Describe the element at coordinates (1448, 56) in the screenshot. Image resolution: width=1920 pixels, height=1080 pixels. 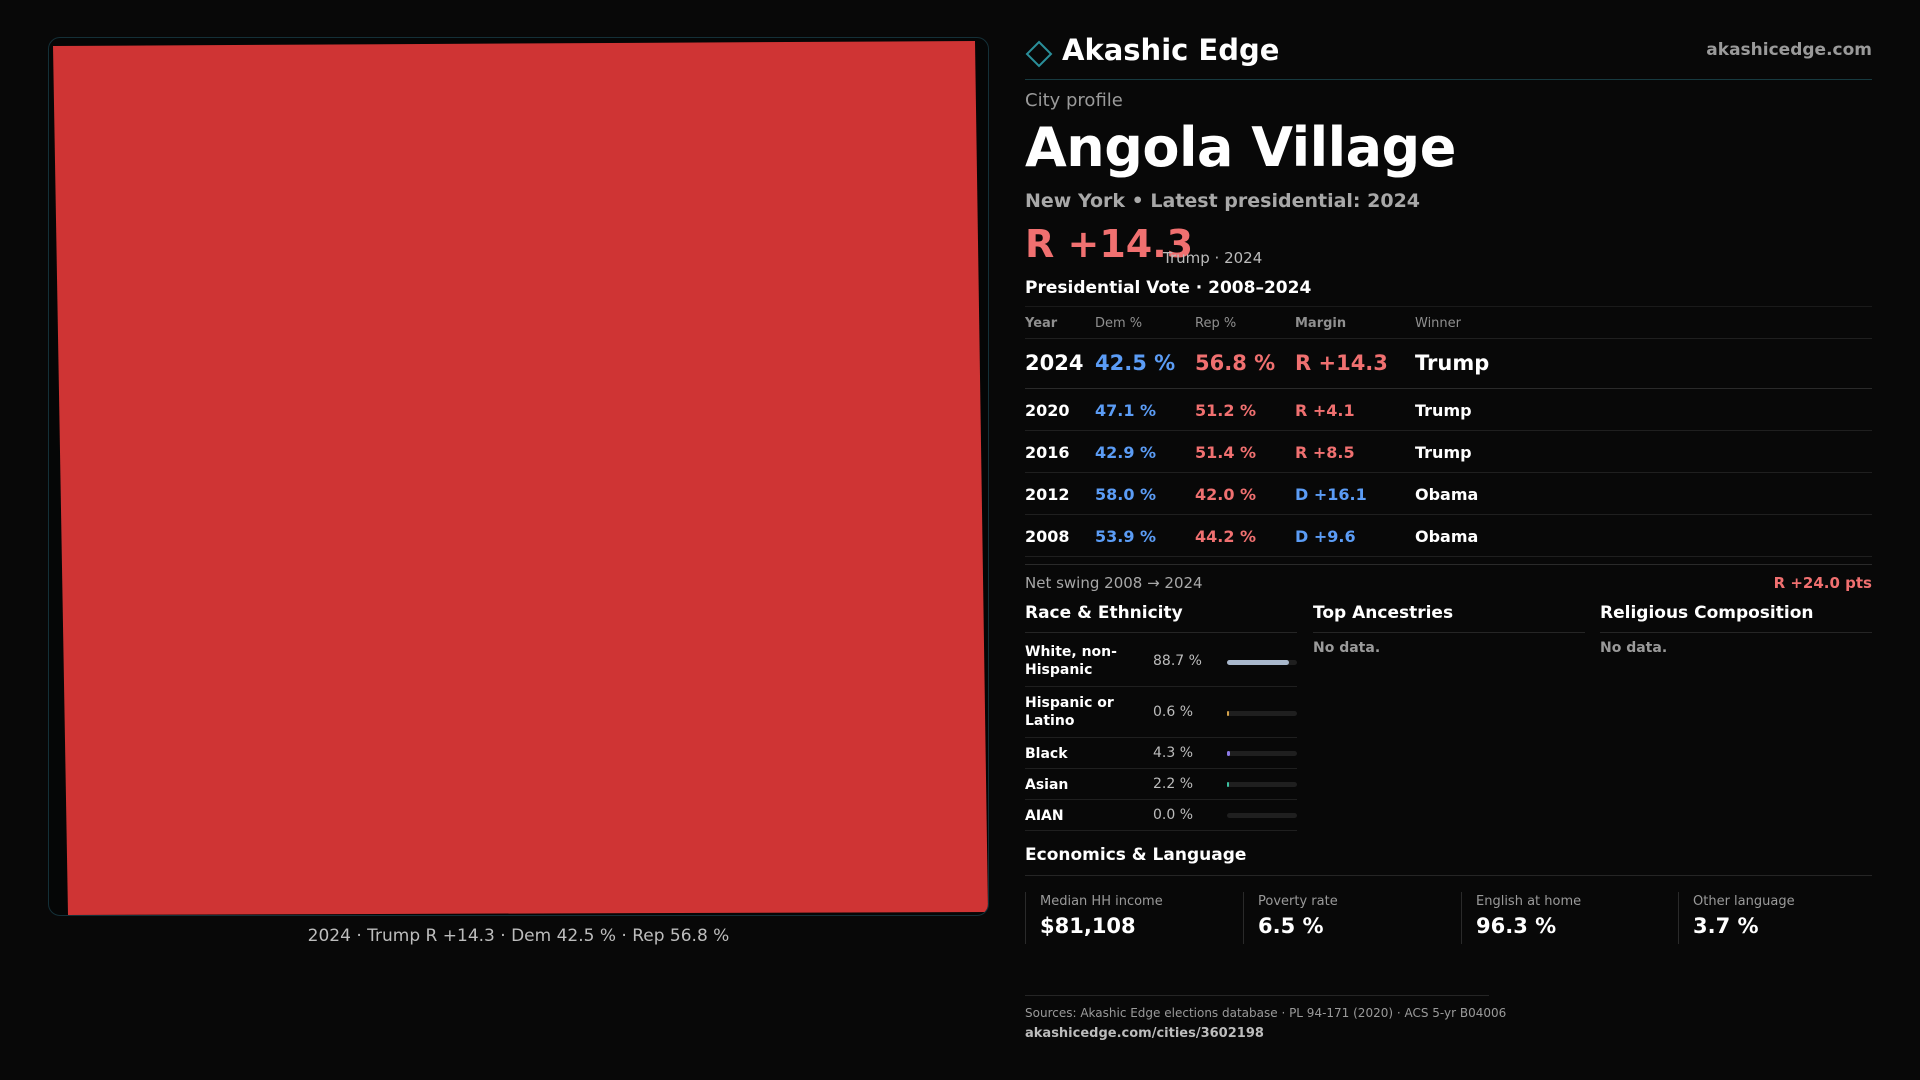
I see `site-header: Akashic Edge akashicedge.com` at that location.